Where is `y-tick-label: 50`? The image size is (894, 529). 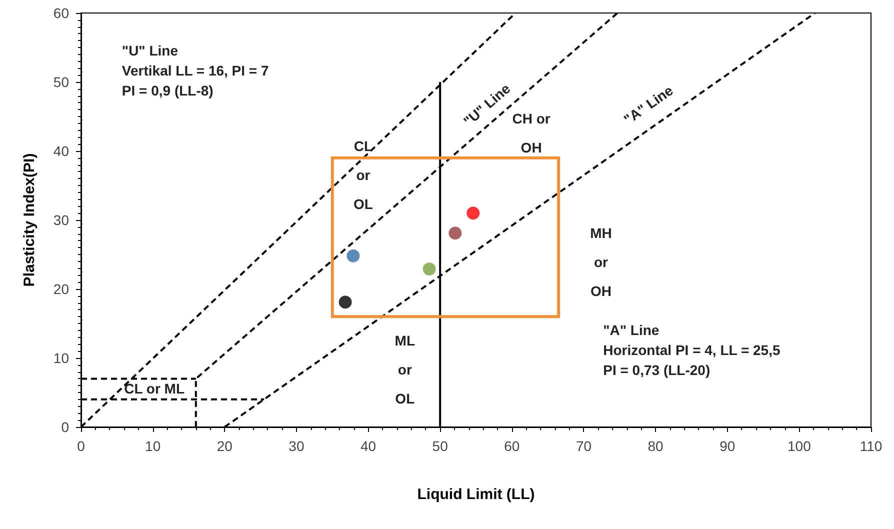 y-tick-label: 50 is located at coordinates (61, 82).